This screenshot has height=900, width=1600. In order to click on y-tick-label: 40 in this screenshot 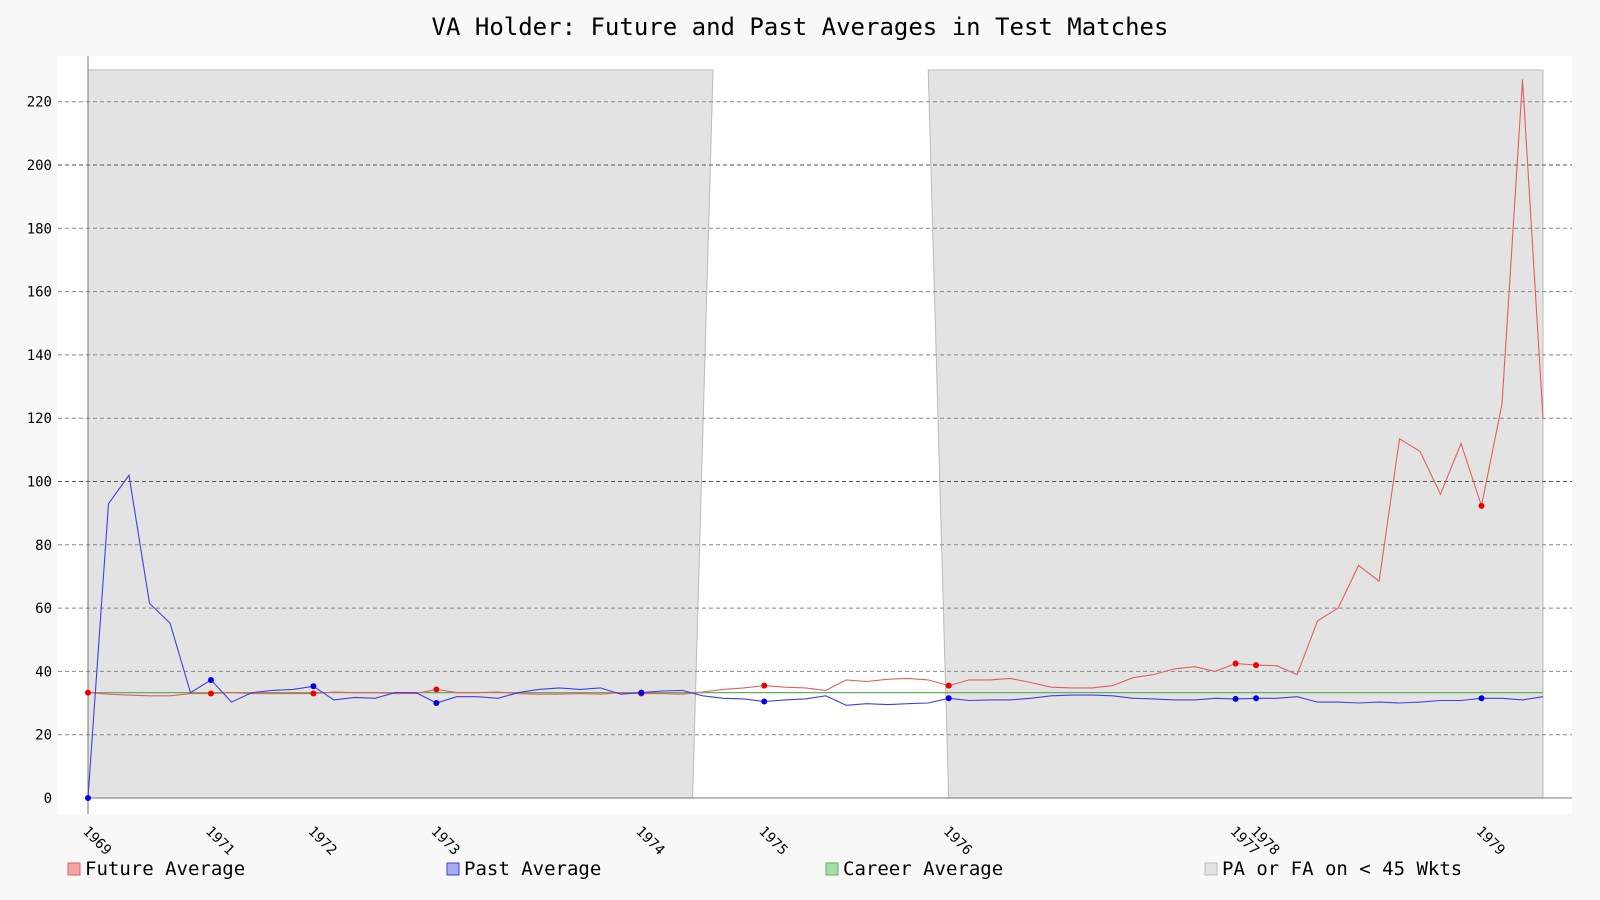, I will do `click(43, 672)`.